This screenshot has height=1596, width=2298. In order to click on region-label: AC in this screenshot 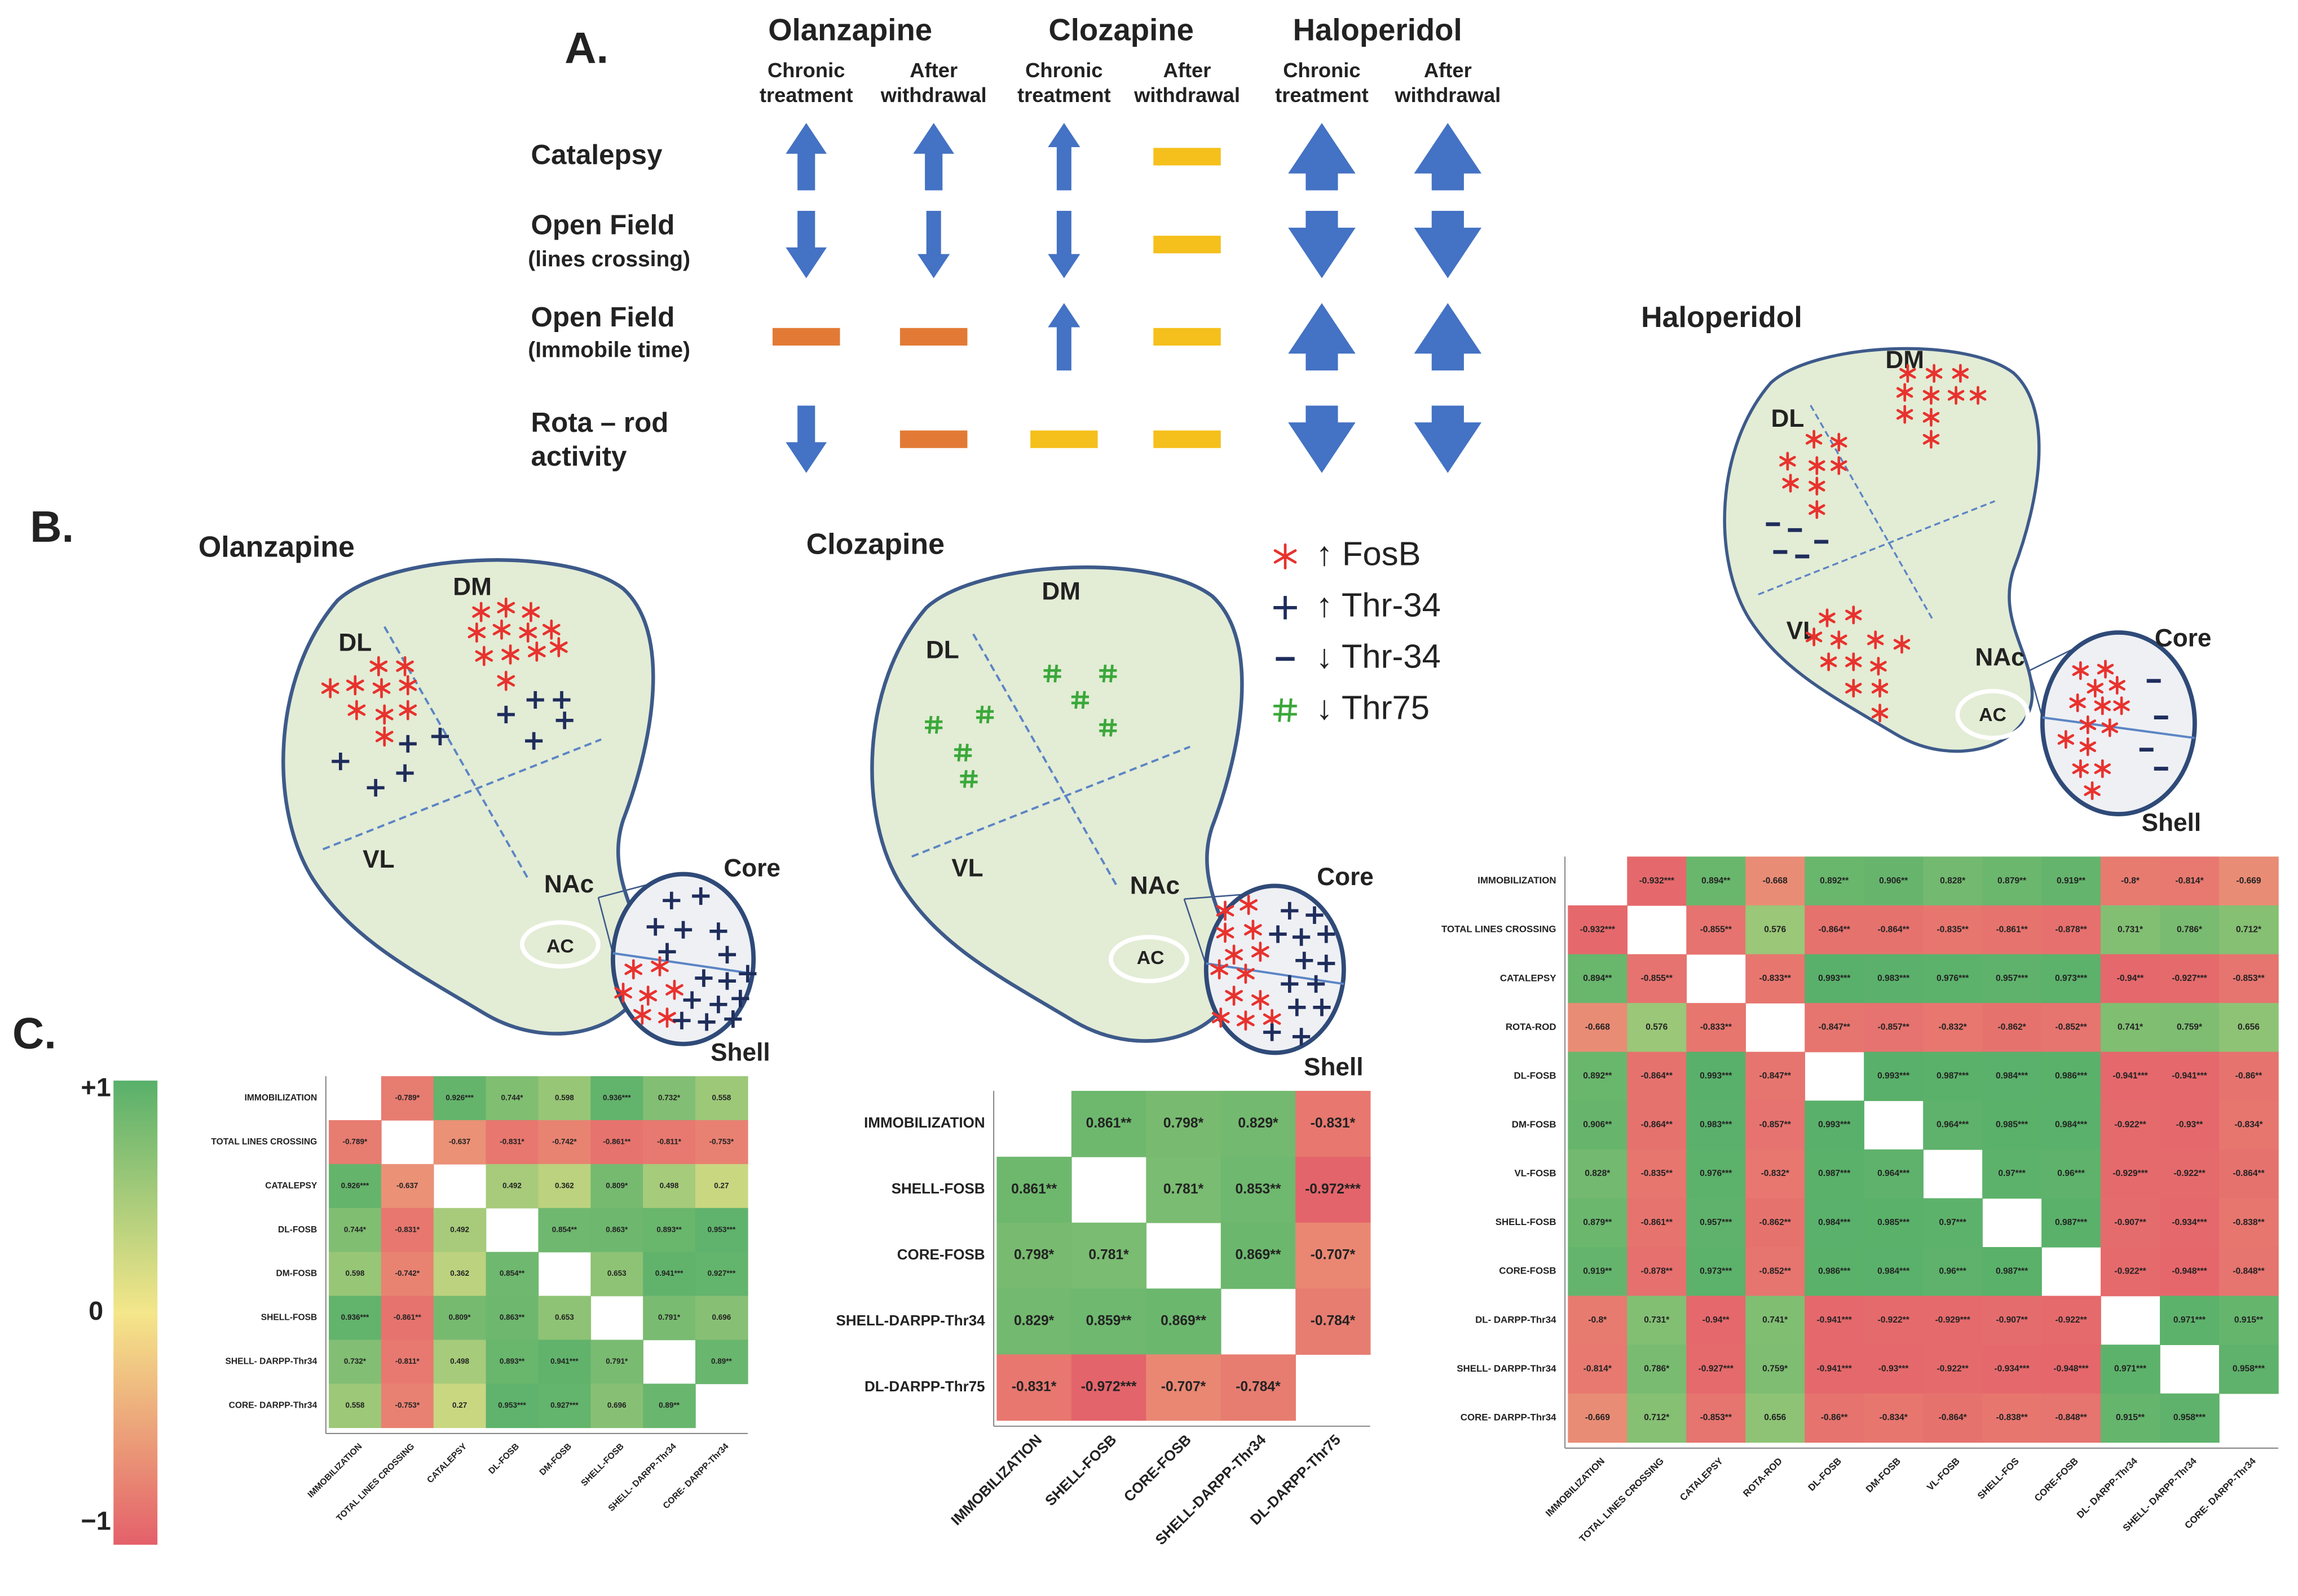, I will do `click(1992, 715)`.